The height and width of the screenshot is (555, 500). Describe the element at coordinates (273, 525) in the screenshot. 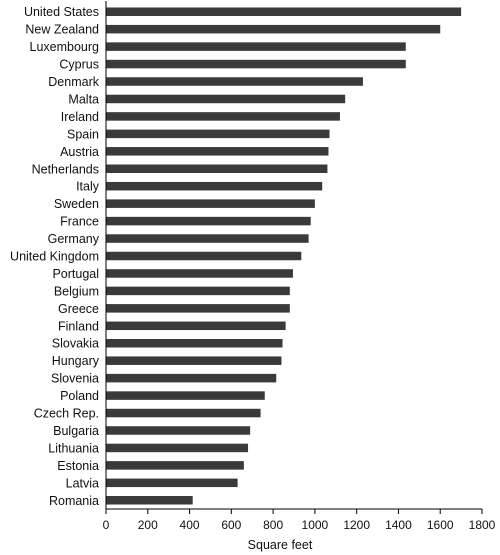

I see `x-tick-label: 800` at that location.